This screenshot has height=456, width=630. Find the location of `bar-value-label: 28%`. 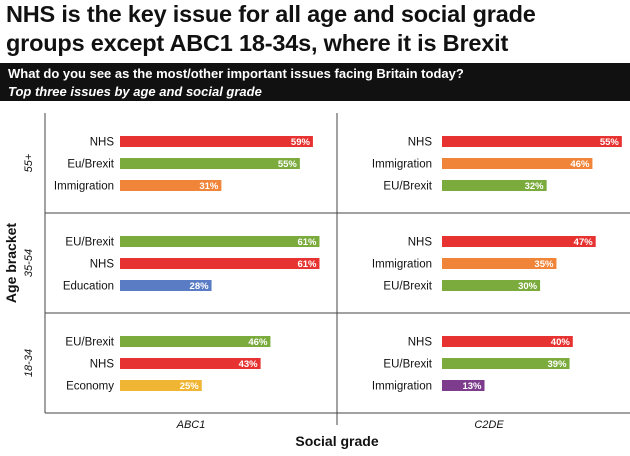

bar-value-label: 28% is located at coordinates (200, 286).